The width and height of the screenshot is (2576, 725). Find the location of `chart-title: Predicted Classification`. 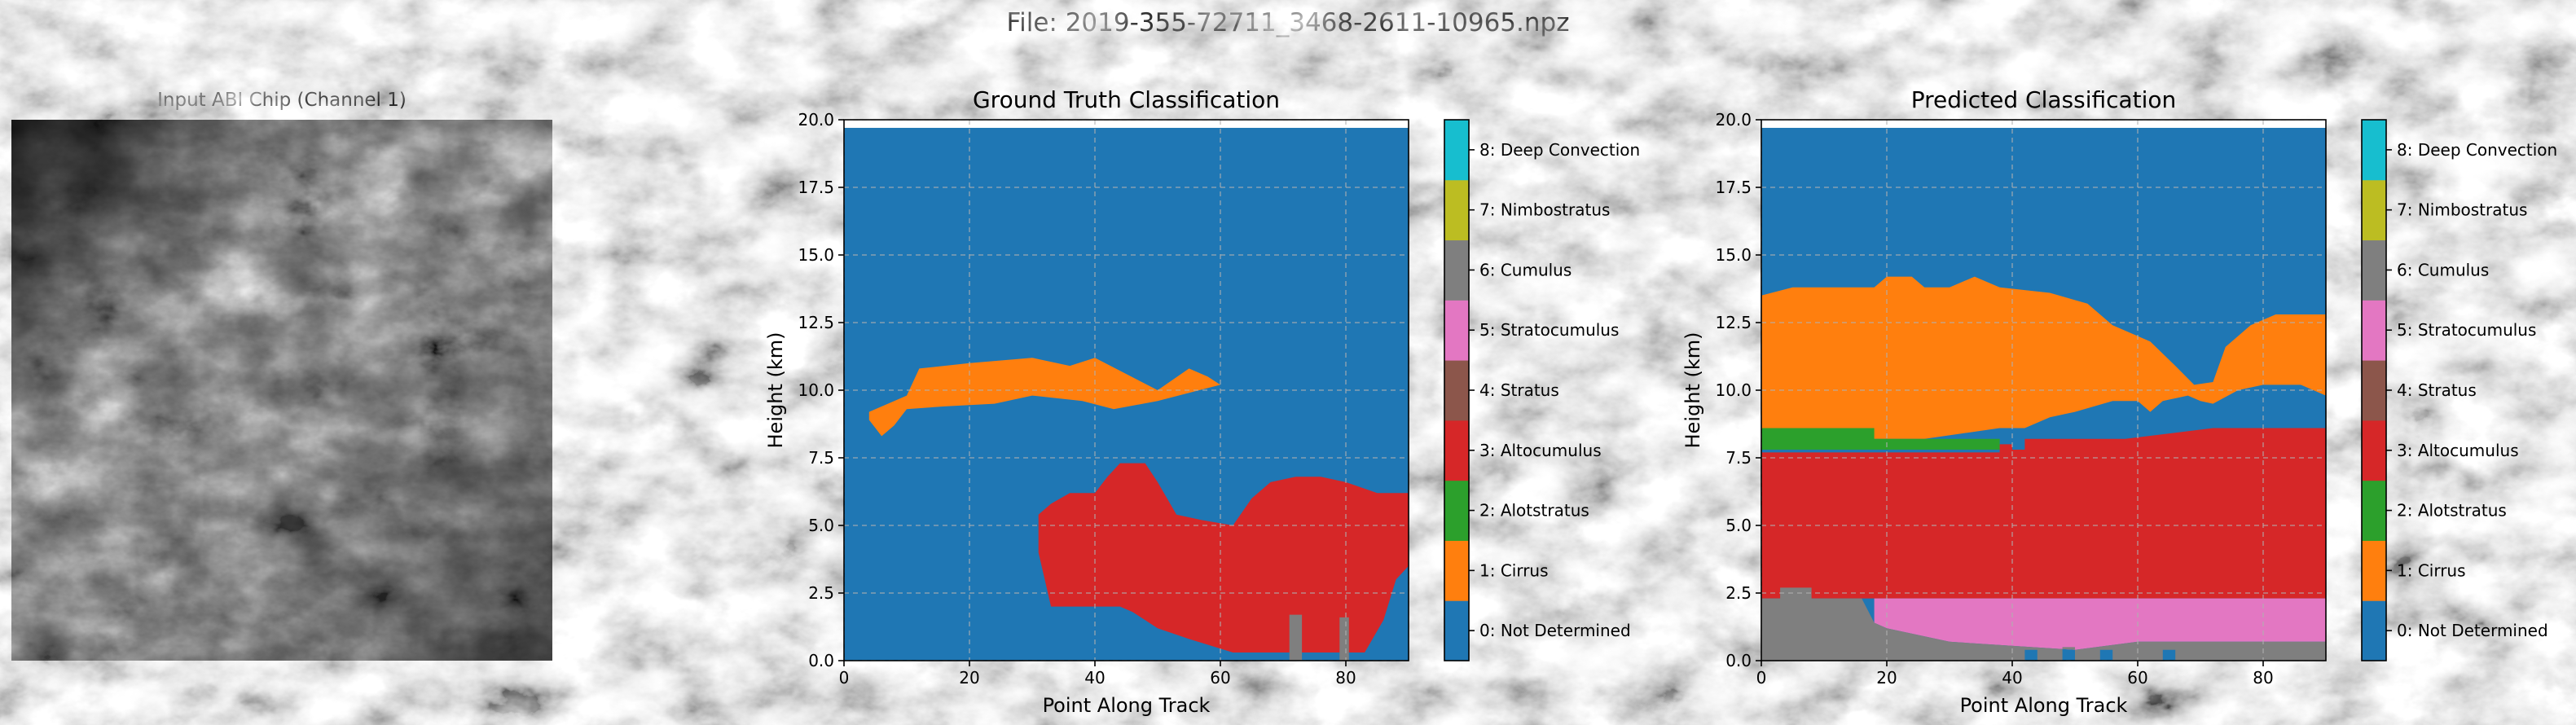

chart-title: Predicted Classification is located at coordinates (2044, 99).